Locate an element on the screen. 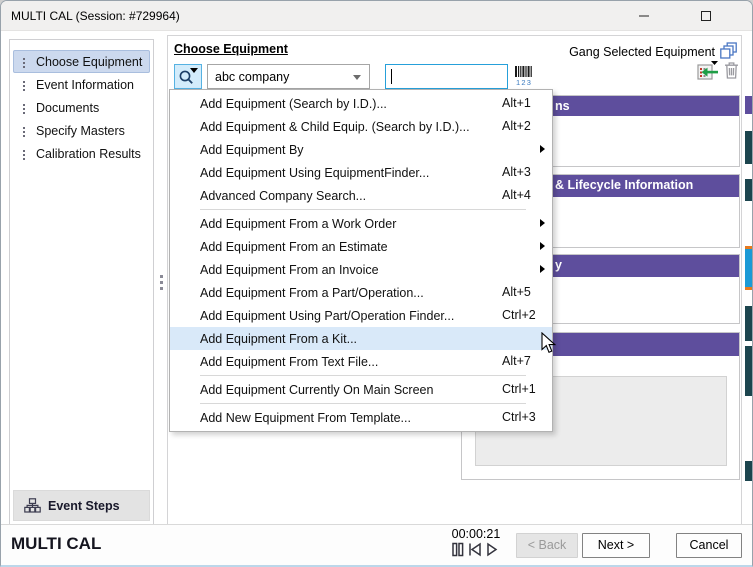 The width and height of the screenshot is (753, 567). company-combobox-value: abc company is located at coordinates (252, 76).